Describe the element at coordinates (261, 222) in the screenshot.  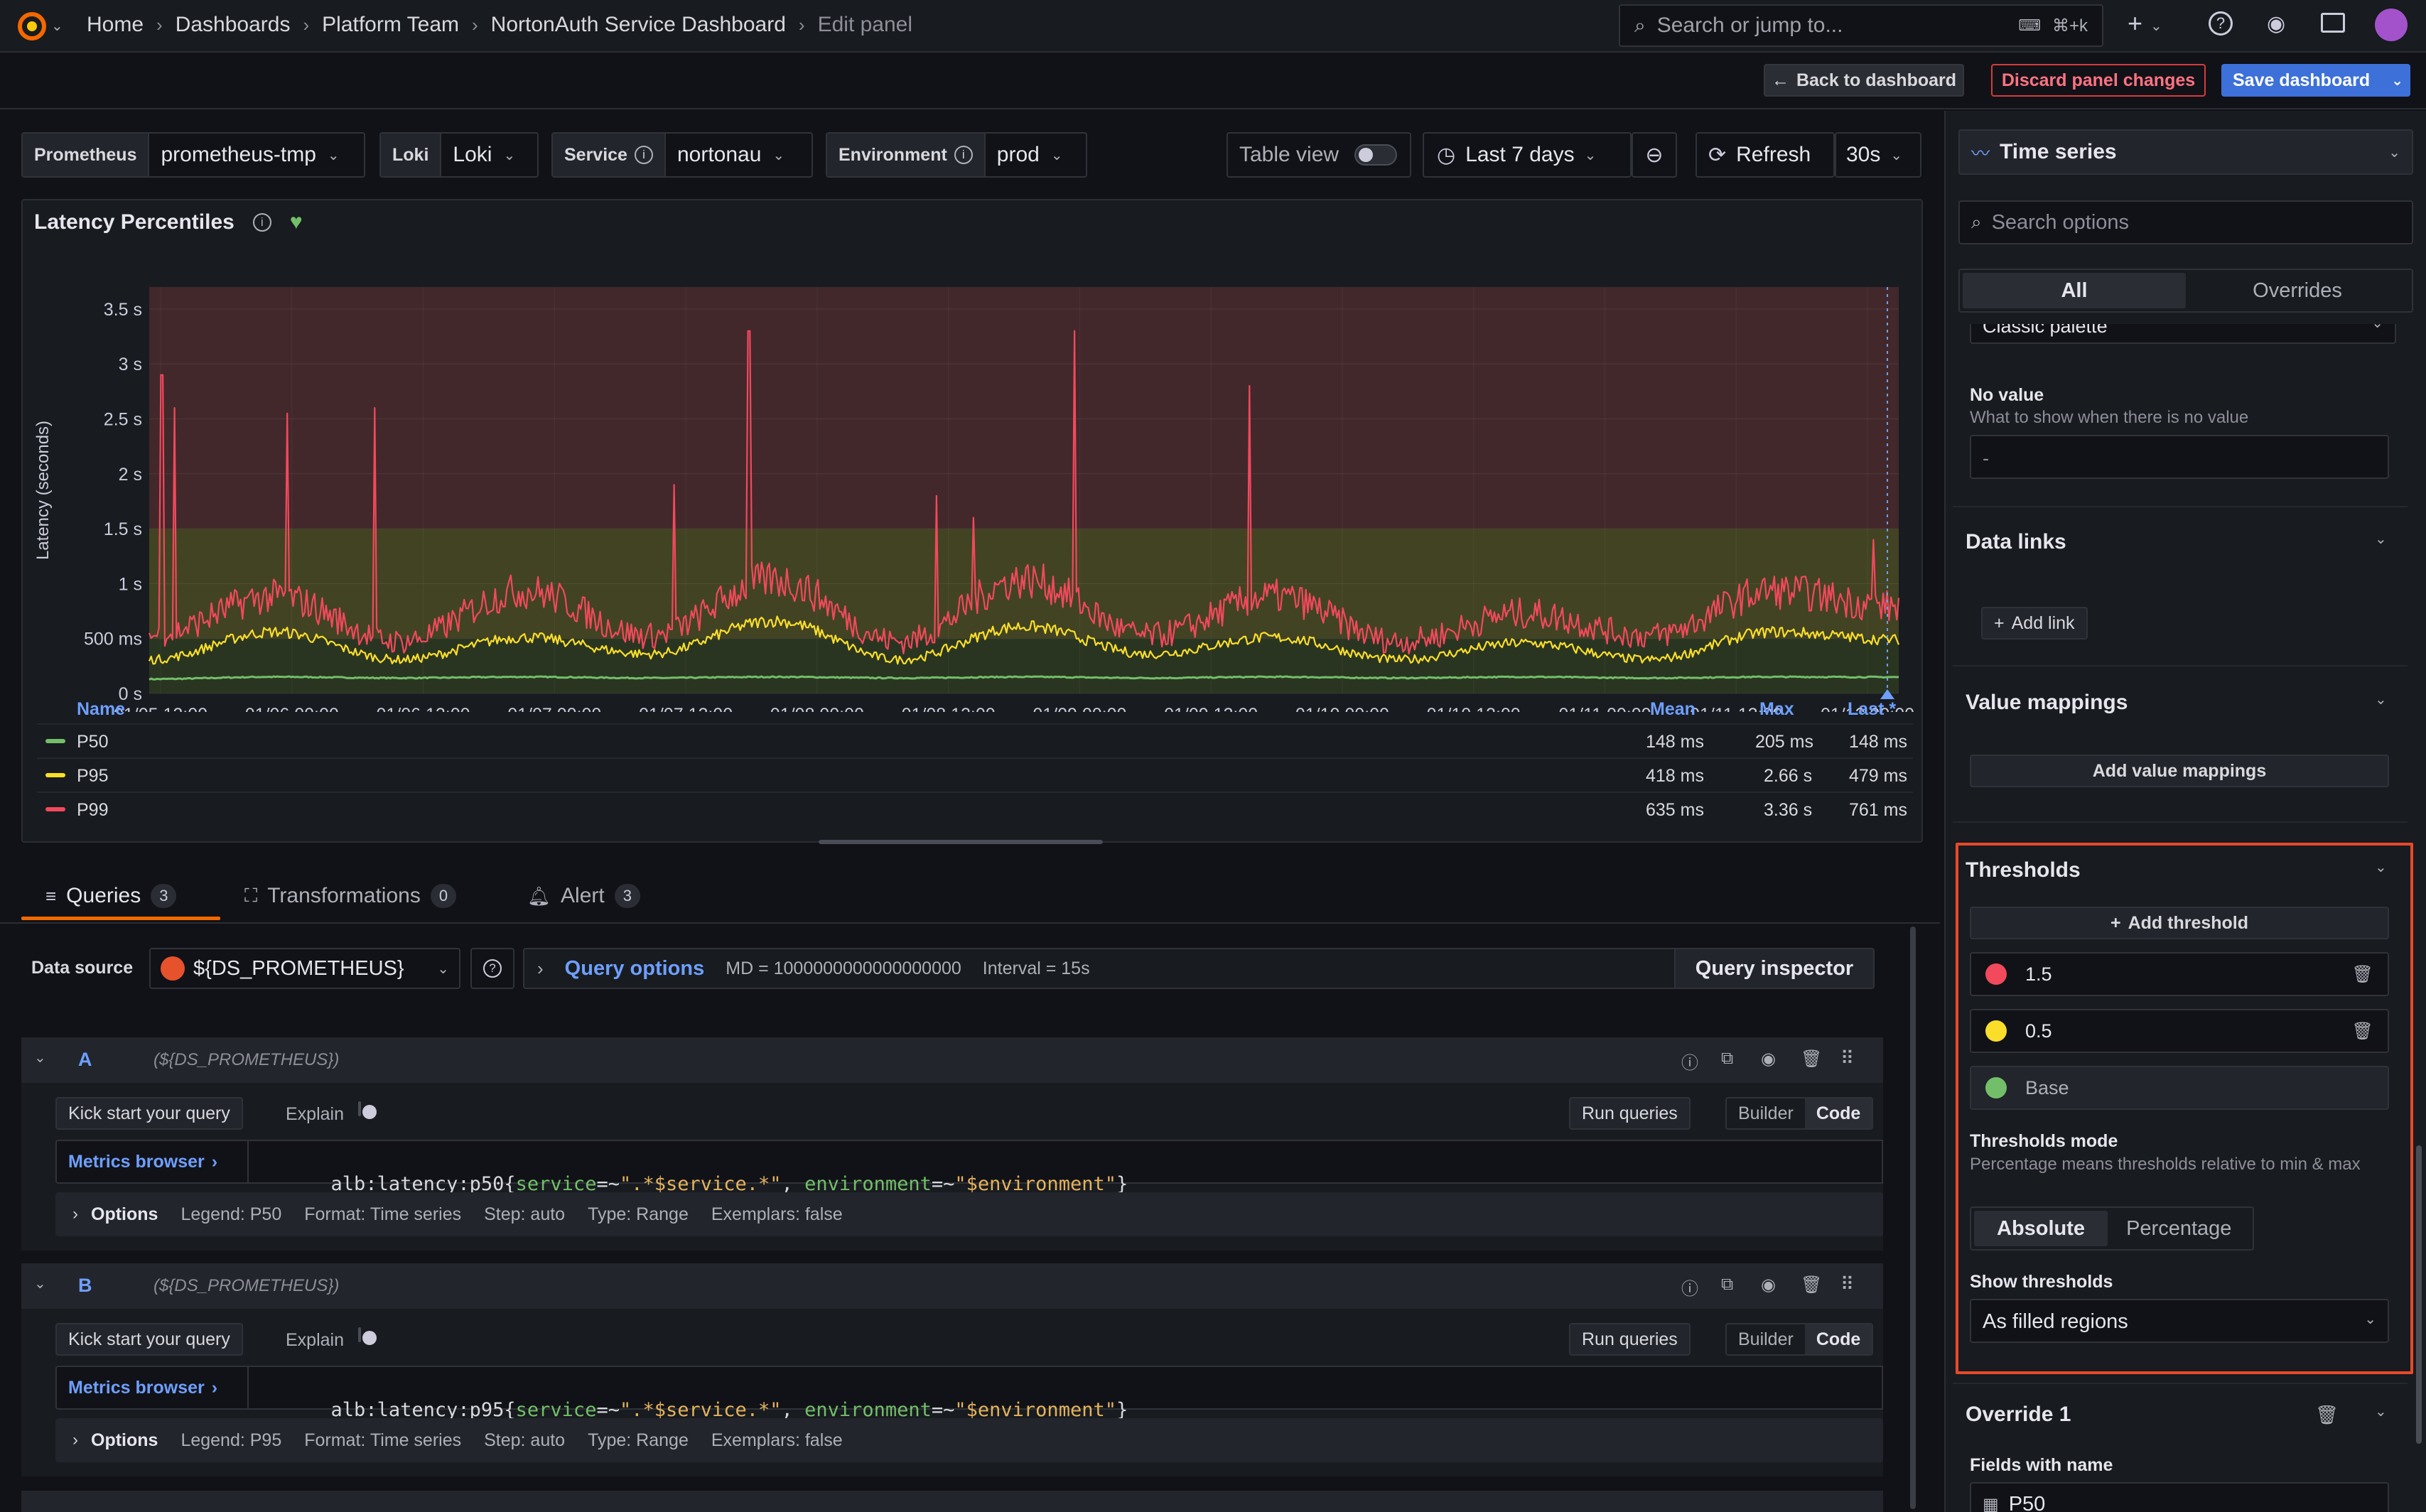
I see `info-icon: i` at that location.